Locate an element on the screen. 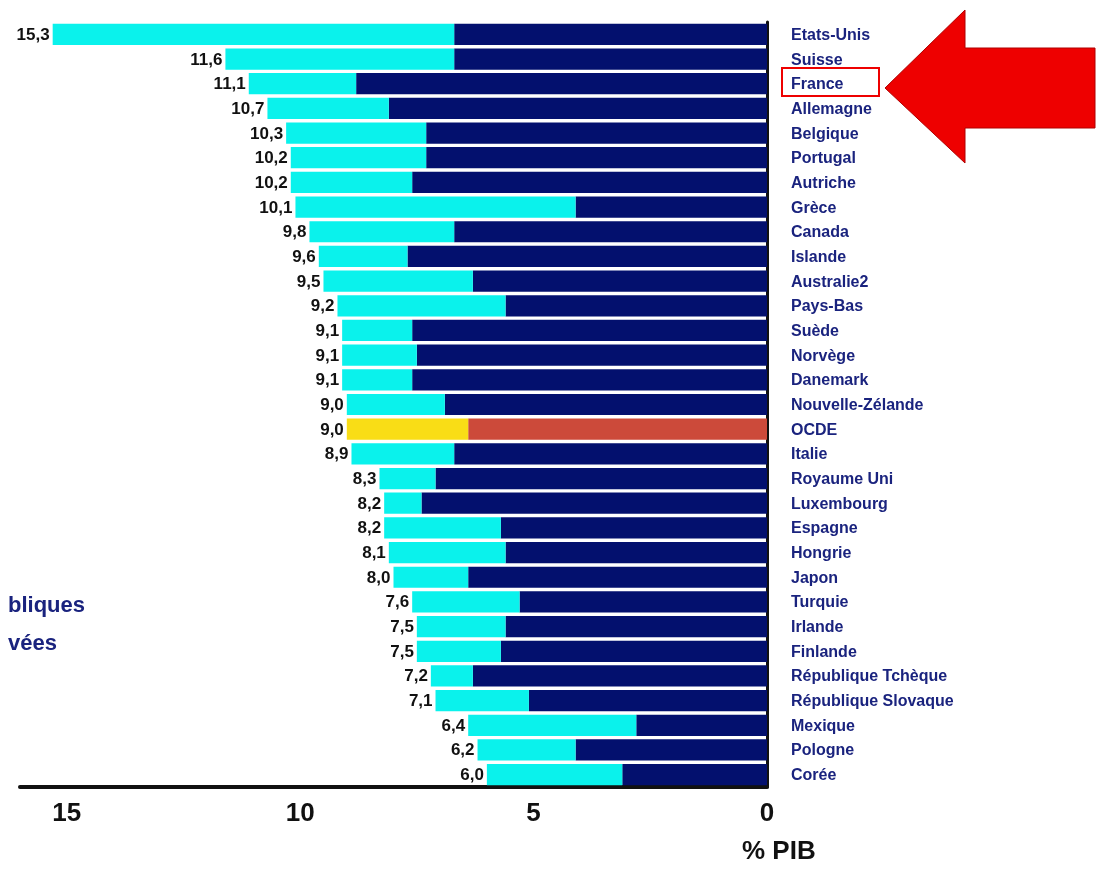 The width and height of the screenshot is (1104, 882). y-tick-label: Japon is located at coordinates (815, 577).